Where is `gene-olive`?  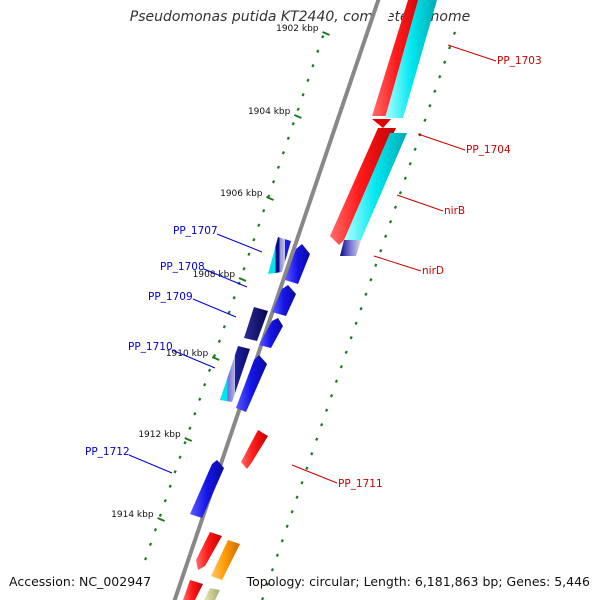
gene-olive is located at coordinates (212, 594).